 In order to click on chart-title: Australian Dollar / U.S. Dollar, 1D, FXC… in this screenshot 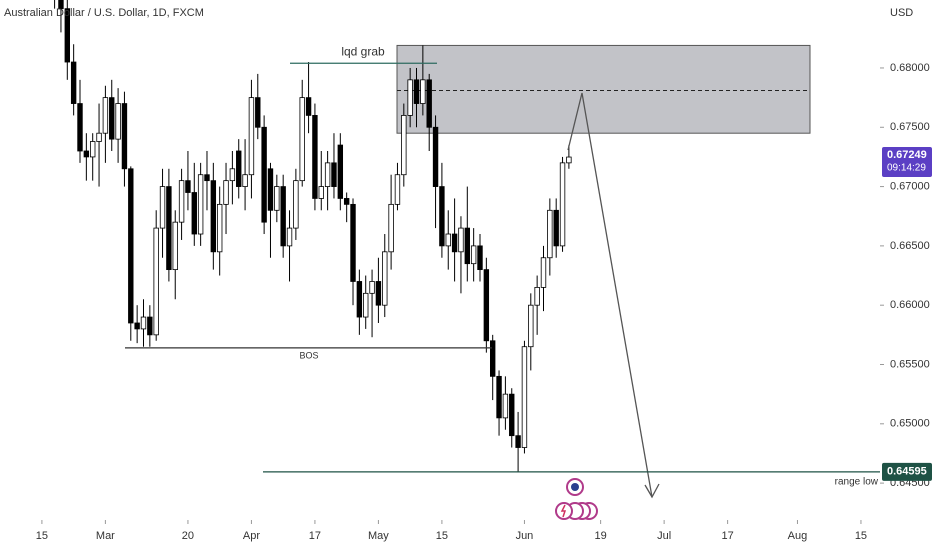, I will do `click(104, 13)`.